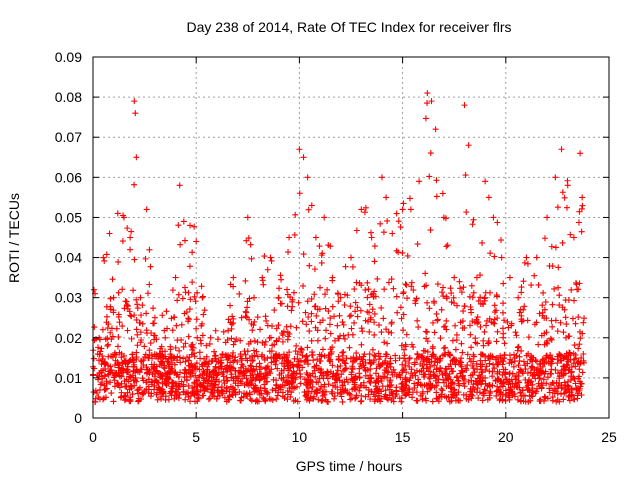  Describe the element at coordinates (78, 418) in the screenshot. I see `y-tick-label: 0` at that location.